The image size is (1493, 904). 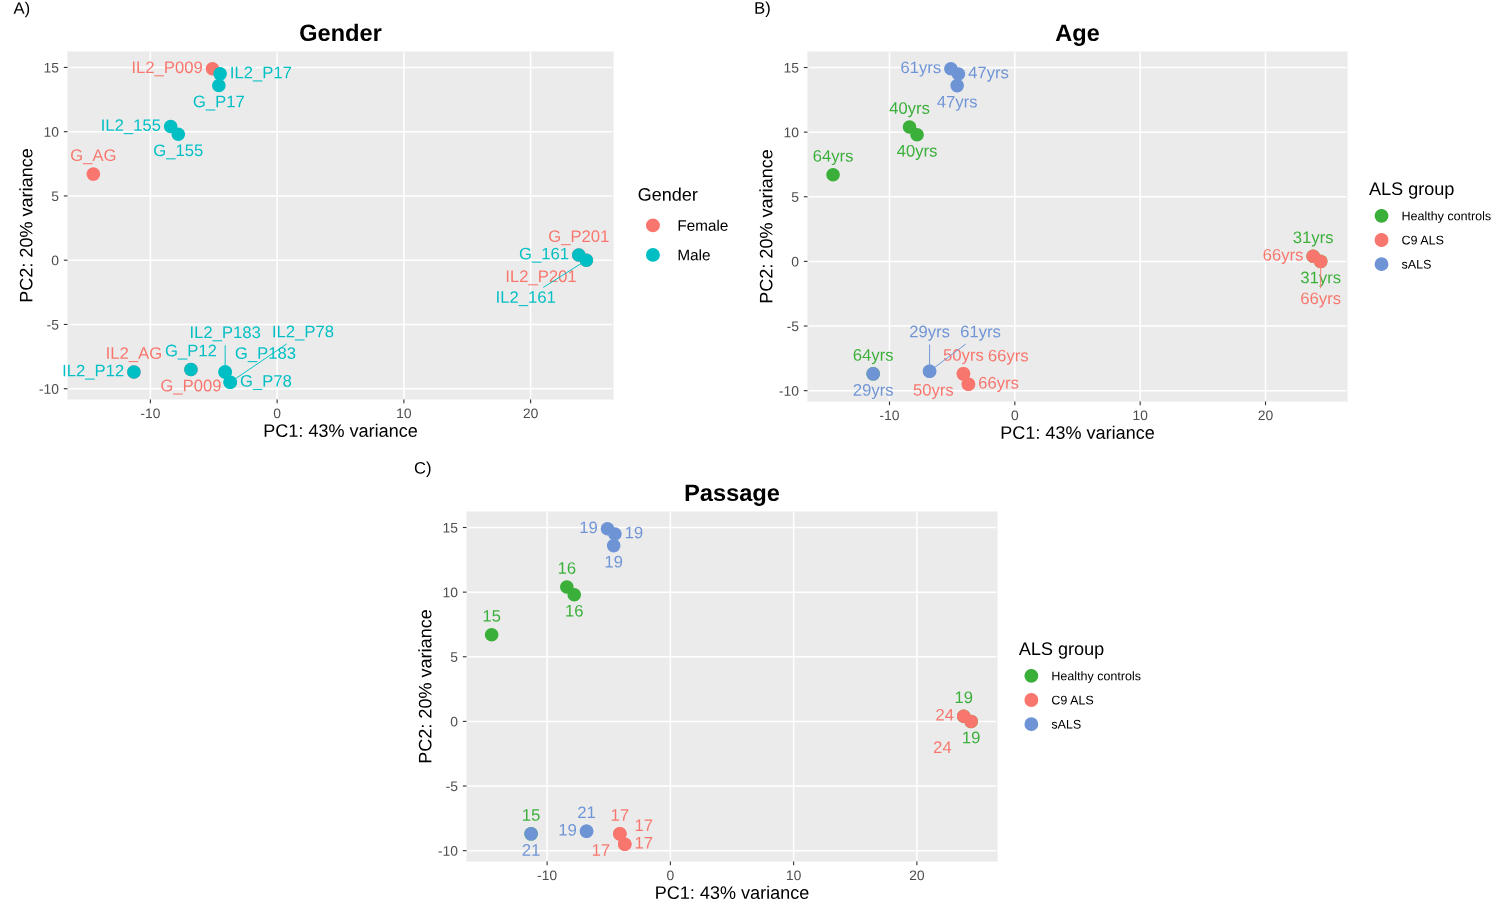 What do you see at coordinates (341, 32) in the screenshot?
I see `chart-title: Gender` at bounding box center [341, 32].